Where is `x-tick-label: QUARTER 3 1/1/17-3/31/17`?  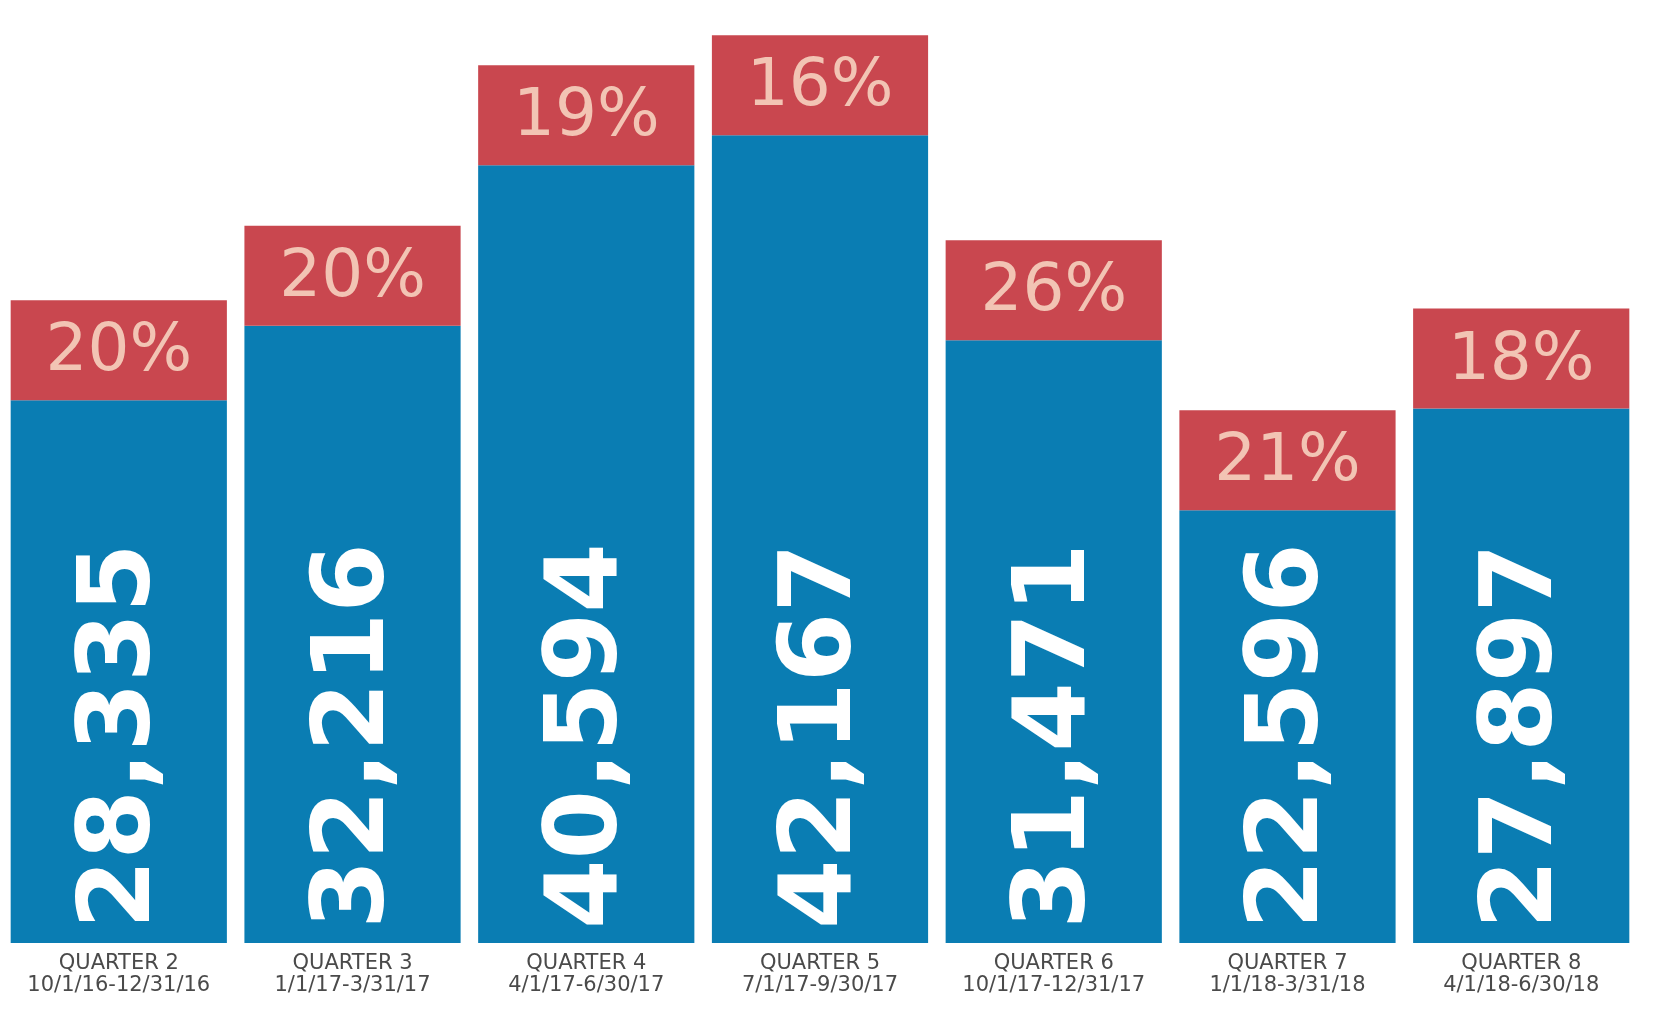
x-tick-label: QUARTER 3 1/1/17-3/31/17 is located at coordinates (352, 972).